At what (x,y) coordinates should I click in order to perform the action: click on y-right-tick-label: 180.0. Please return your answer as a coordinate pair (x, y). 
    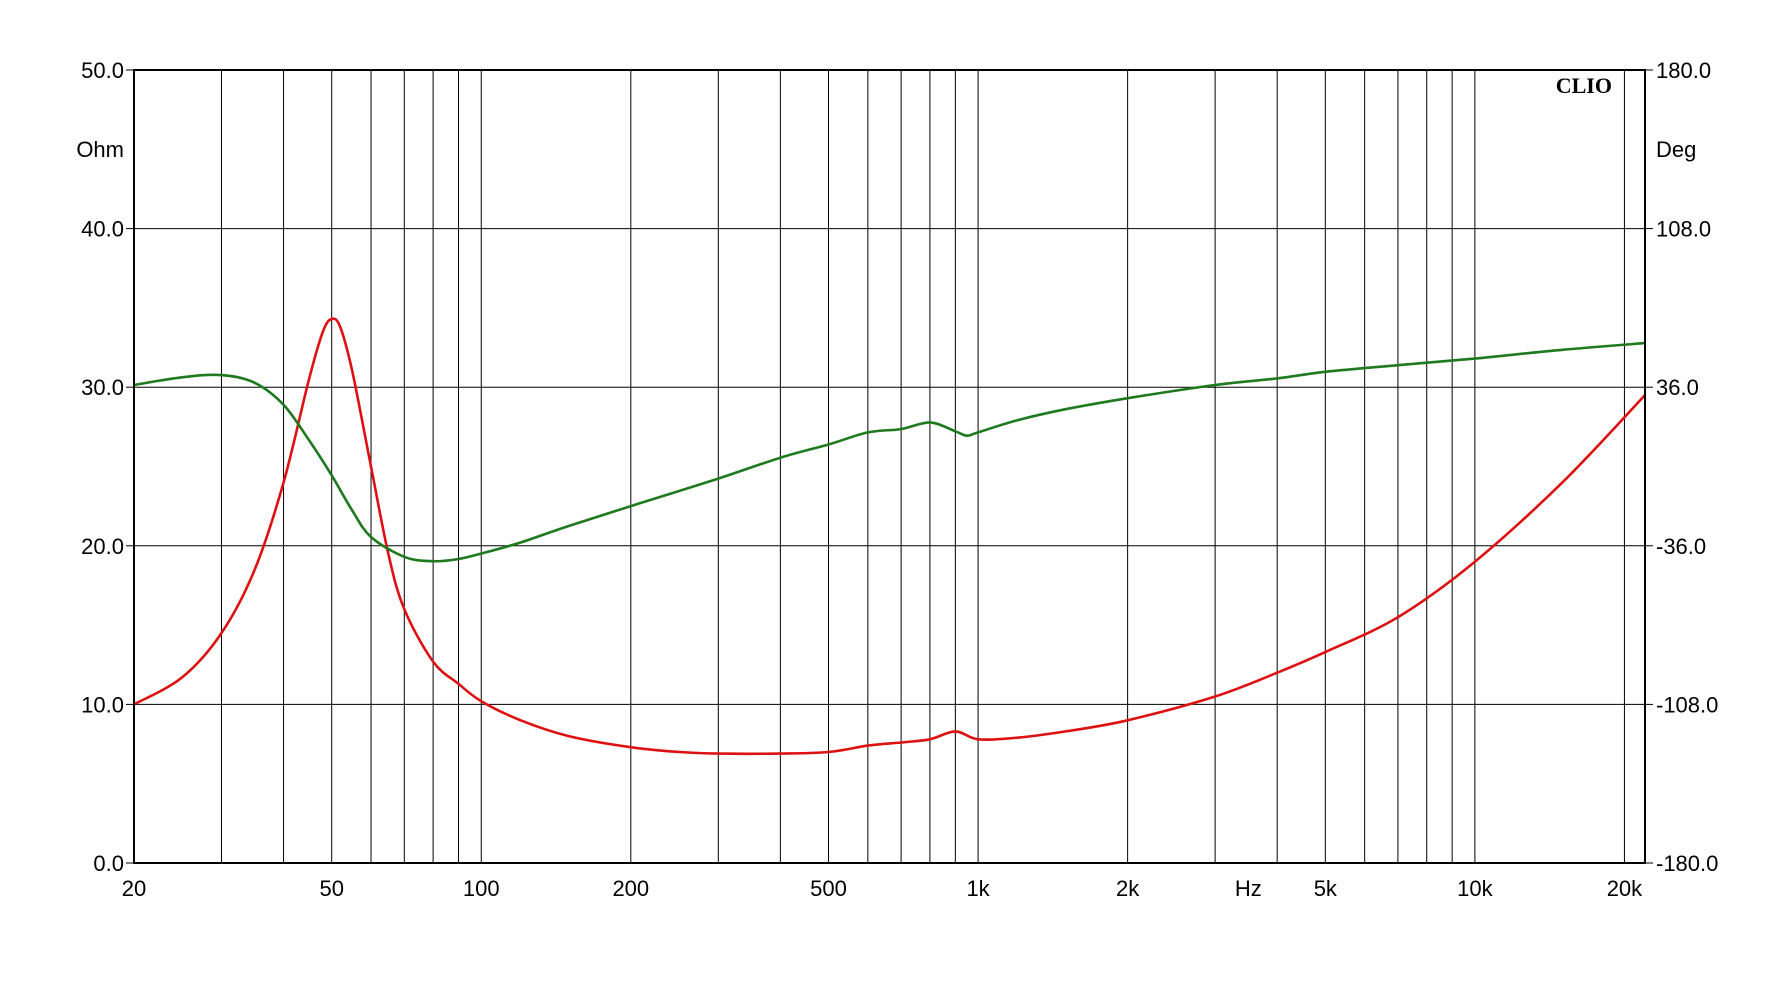
    Looking at the image, I should click on (1683, 70).